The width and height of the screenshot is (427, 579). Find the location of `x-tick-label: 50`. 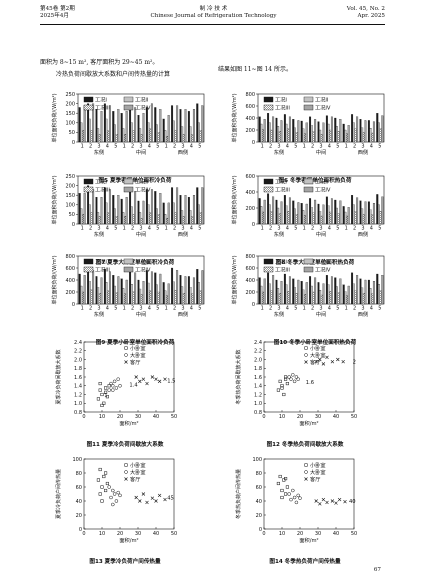

x-tick-label: 50 is located at coordinates (354, 534).